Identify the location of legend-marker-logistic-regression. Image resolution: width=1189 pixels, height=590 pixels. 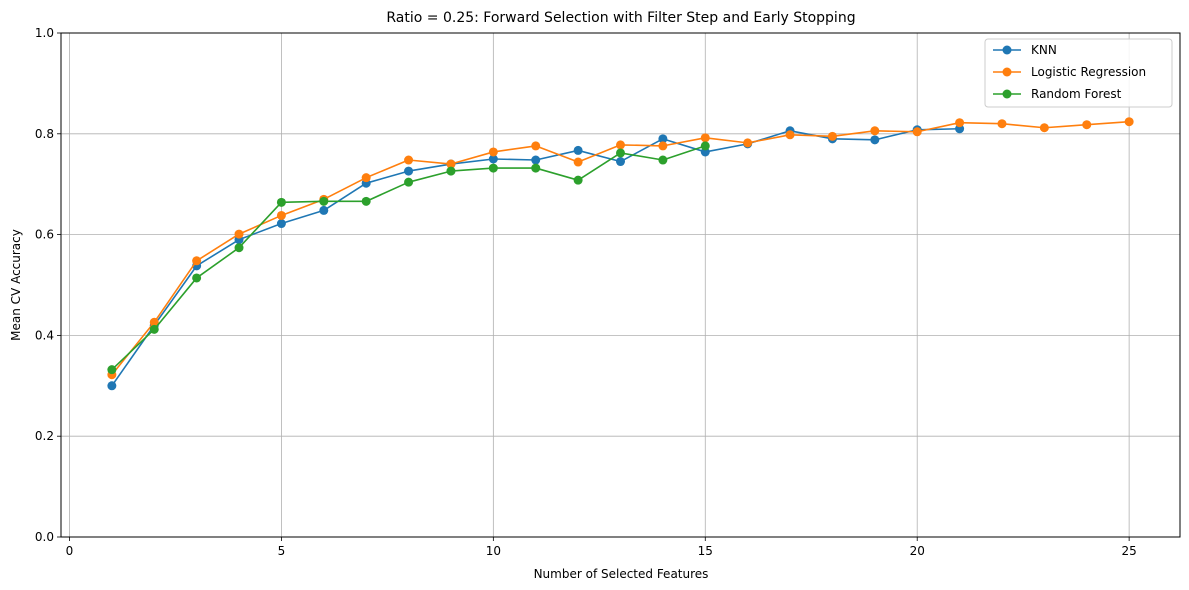
(1007, 72).